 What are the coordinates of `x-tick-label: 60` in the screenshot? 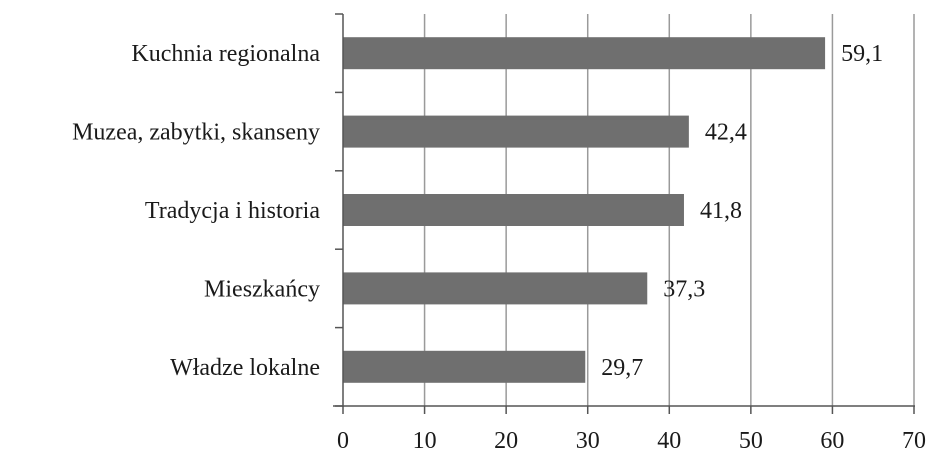 It's located at (832, 441).